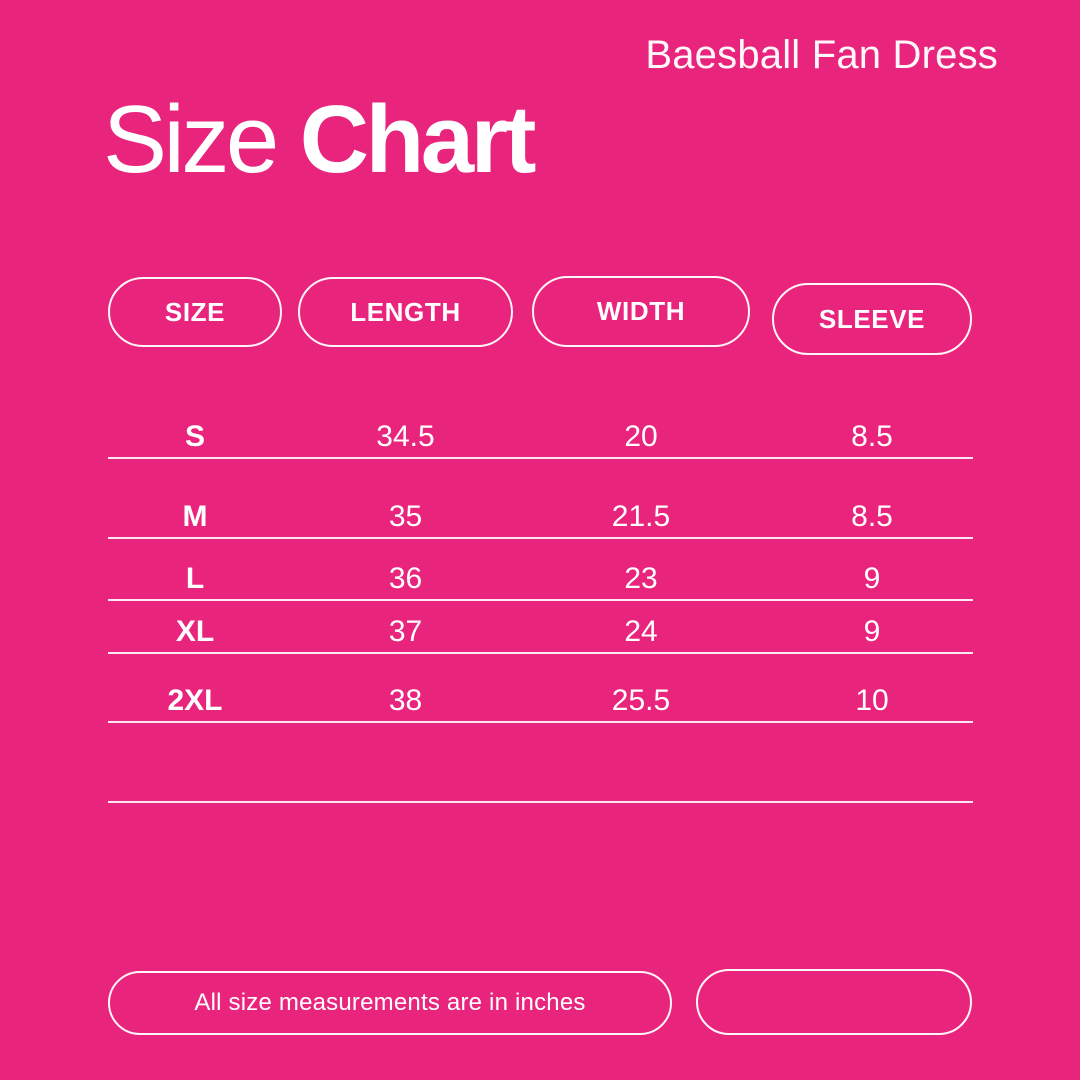 The image size is (1080, 1080). I want to click on size-label: S, so click(194, 436).